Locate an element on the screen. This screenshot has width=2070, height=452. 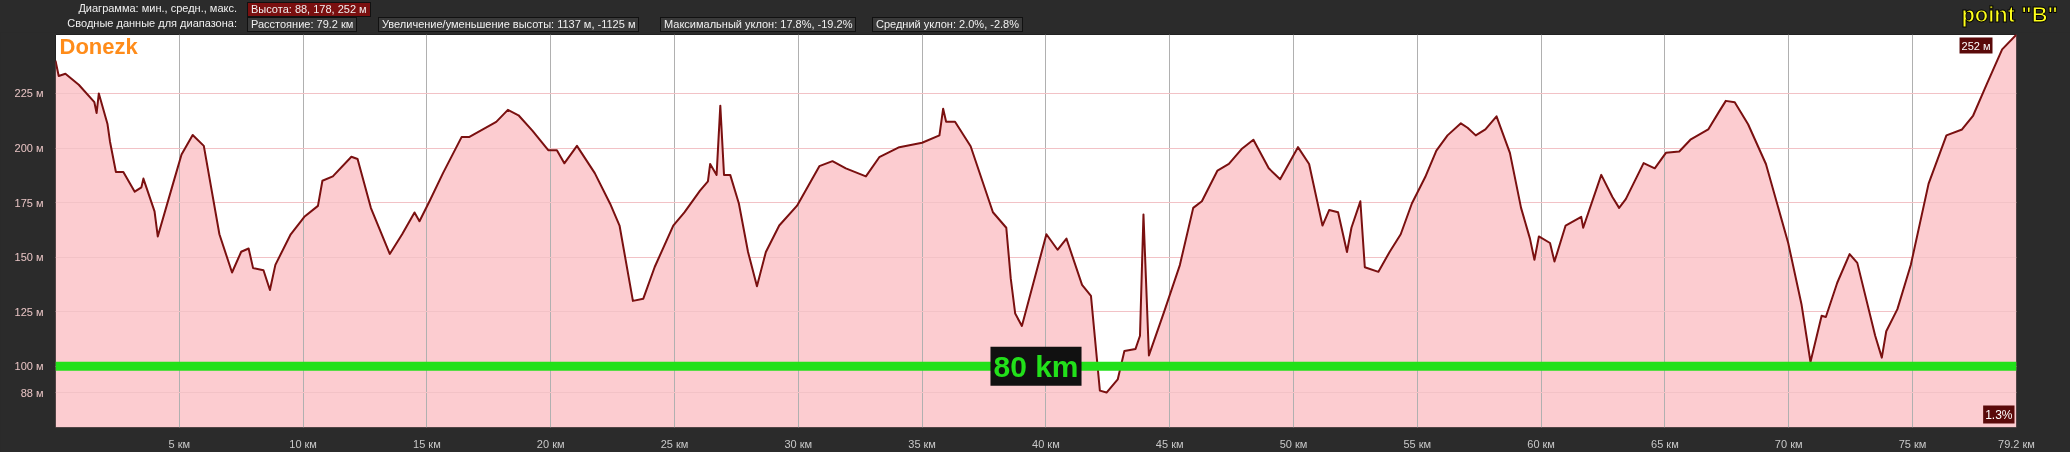
x-tick-label: 40 км is located at coordinates (1046, 443).